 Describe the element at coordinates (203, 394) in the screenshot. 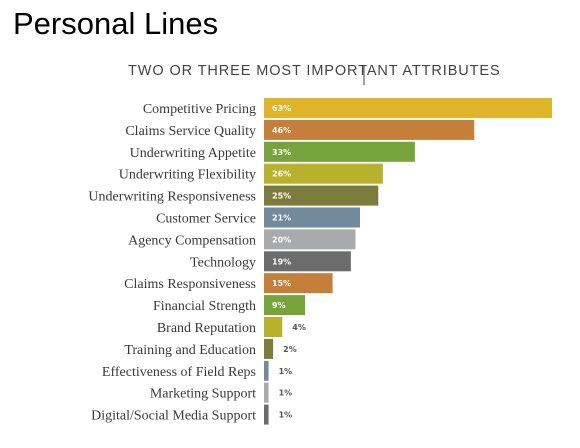

I see `category-label-13: Marketing Support` at that location.